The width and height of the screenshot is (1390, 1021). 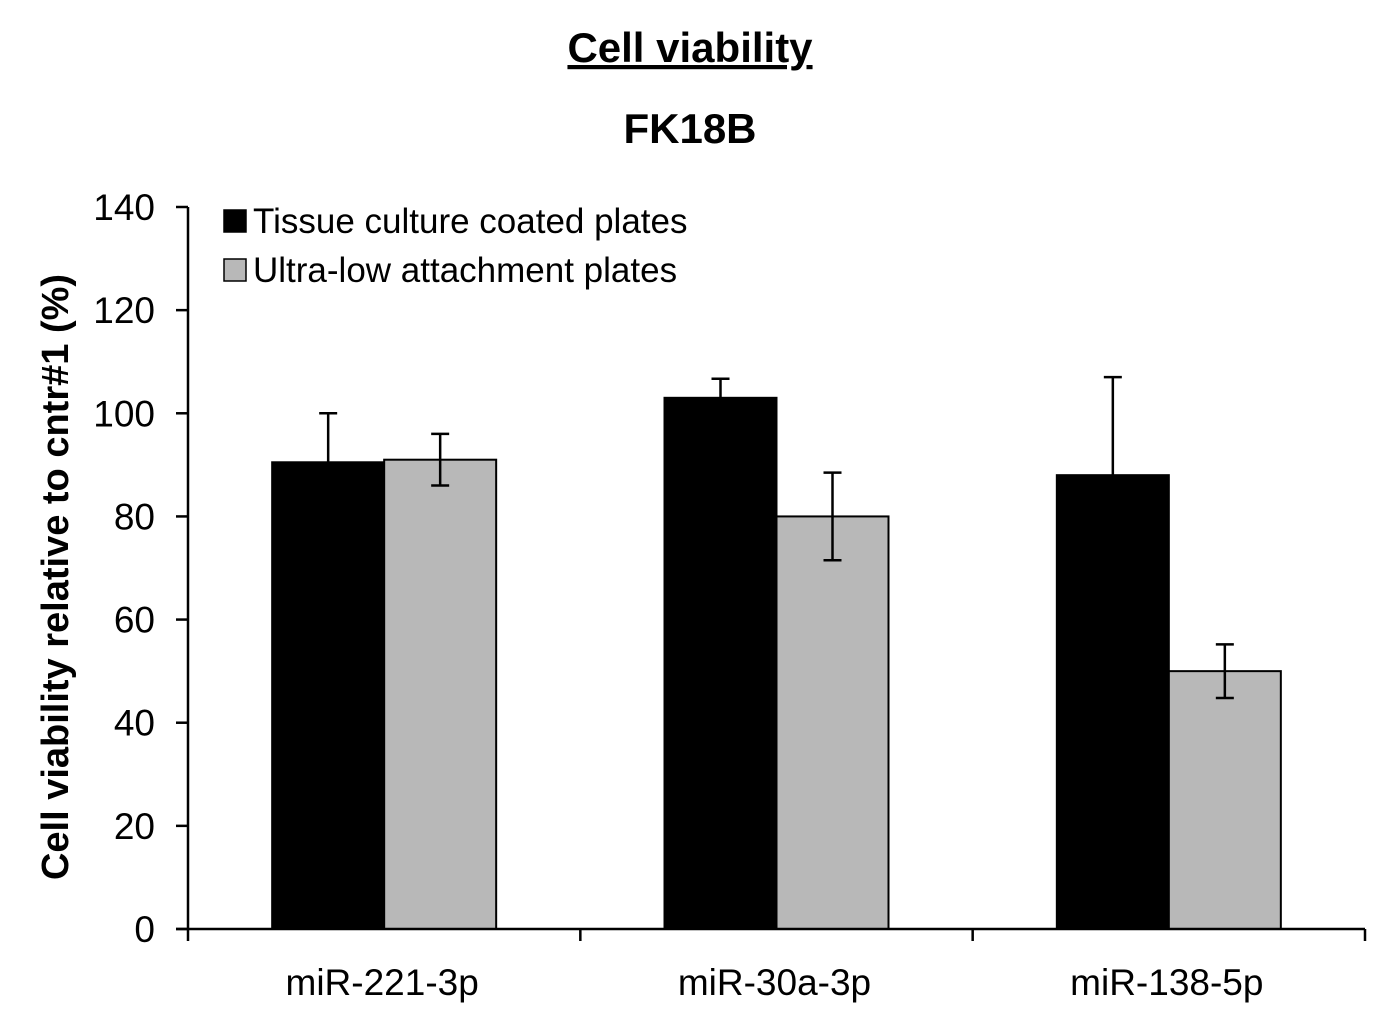 I want to click on y-tick-label: 120, so click(x=124, y=310).